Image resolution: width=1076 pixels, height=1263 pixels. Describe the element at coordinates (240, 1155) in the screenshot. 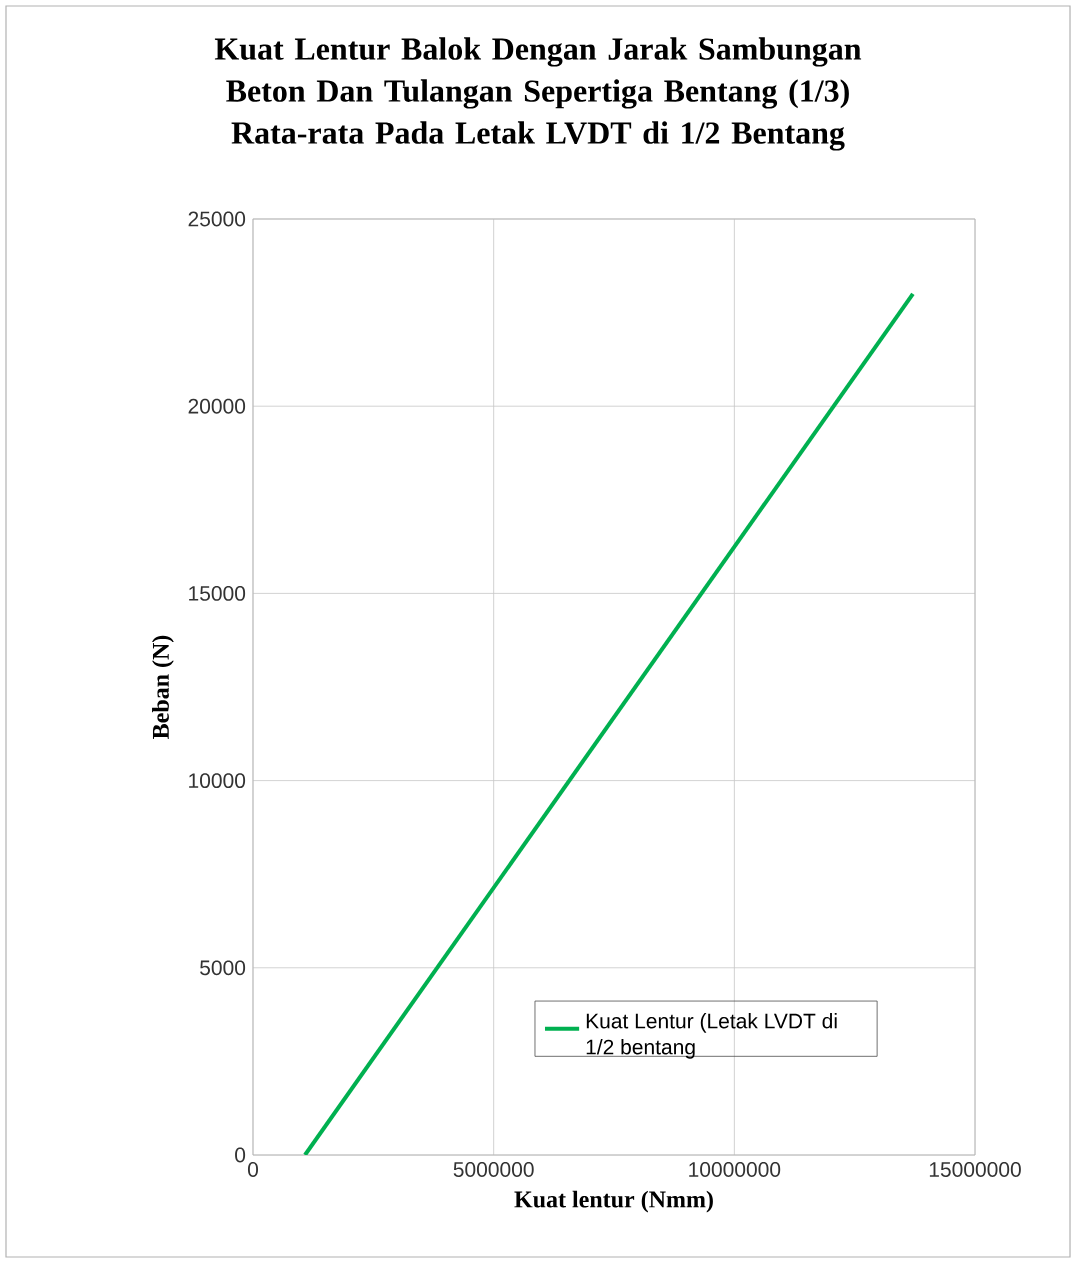

I see `y-tick-label: 0` at that location.